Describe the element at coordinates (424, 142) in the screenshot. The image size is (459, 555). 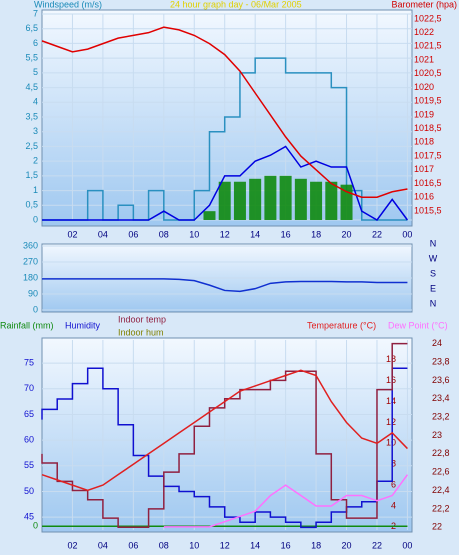
I see `y2-tick-label: 1018` at that location.